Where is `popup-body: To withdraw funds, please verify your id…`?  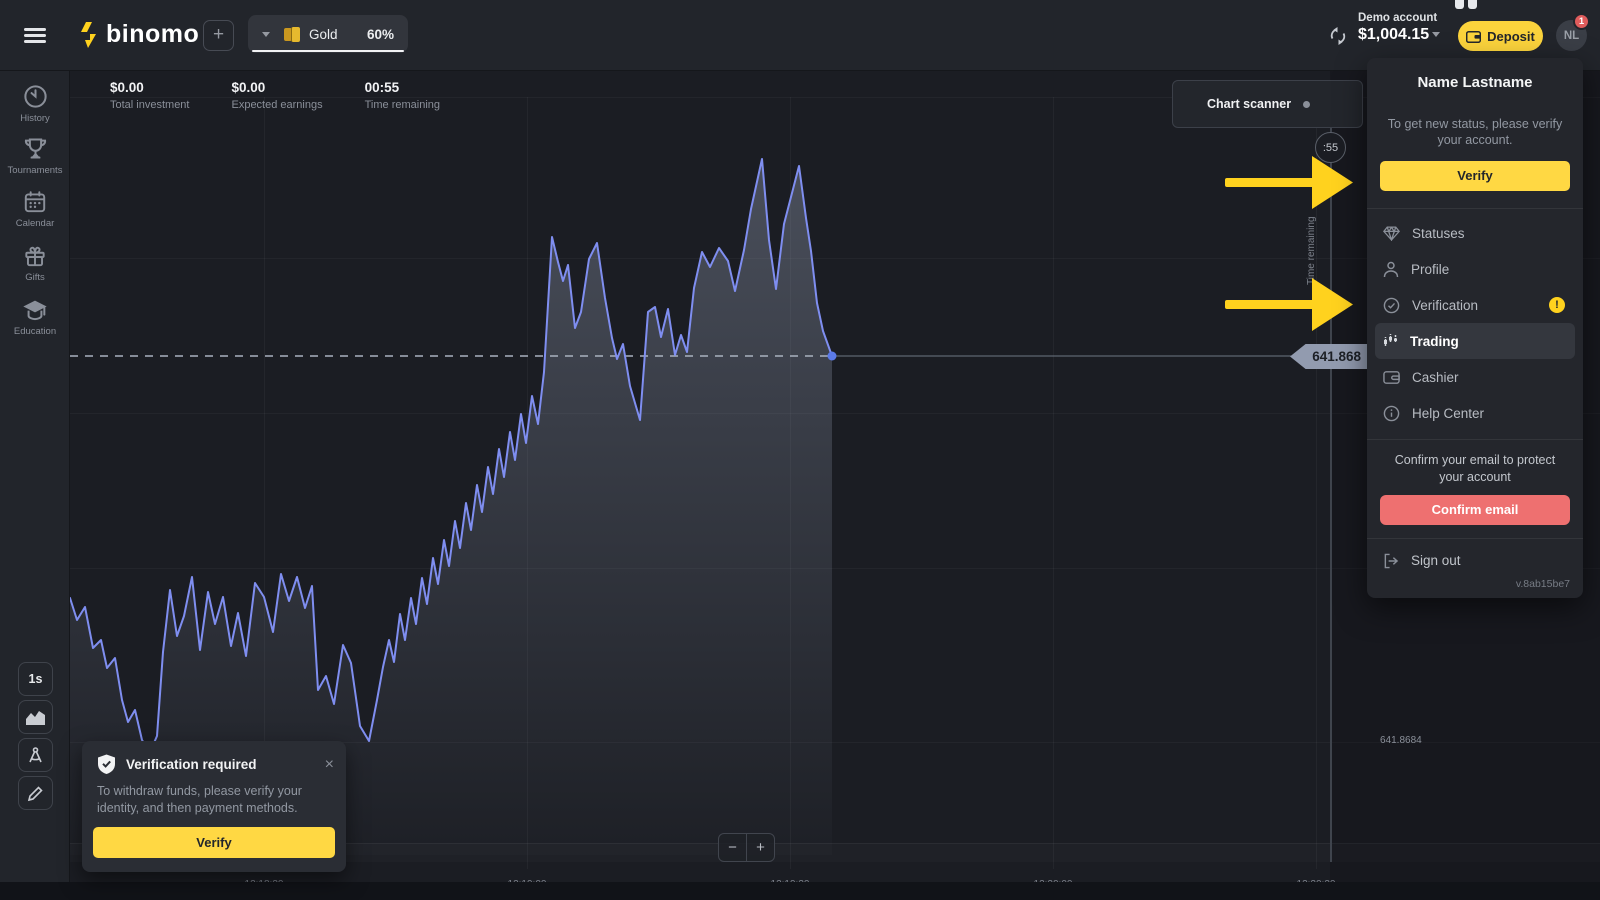 popup-body: To withdraw funds, please verify your id… is located at coordinates (199, 799).